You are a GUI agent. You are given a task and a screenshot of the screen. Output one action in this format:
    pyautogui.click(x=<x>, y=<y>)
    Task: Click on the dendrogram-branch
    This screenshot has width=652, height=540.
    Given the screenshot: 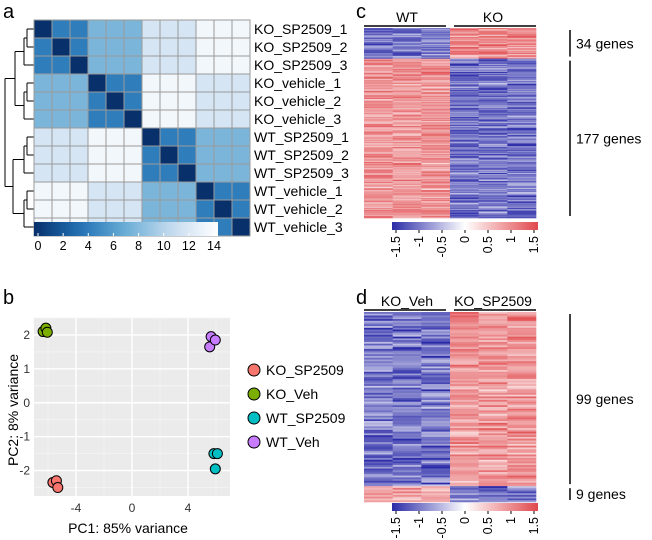 What is the action you would take?
    pyautogui.click(x=19, y=78)
    